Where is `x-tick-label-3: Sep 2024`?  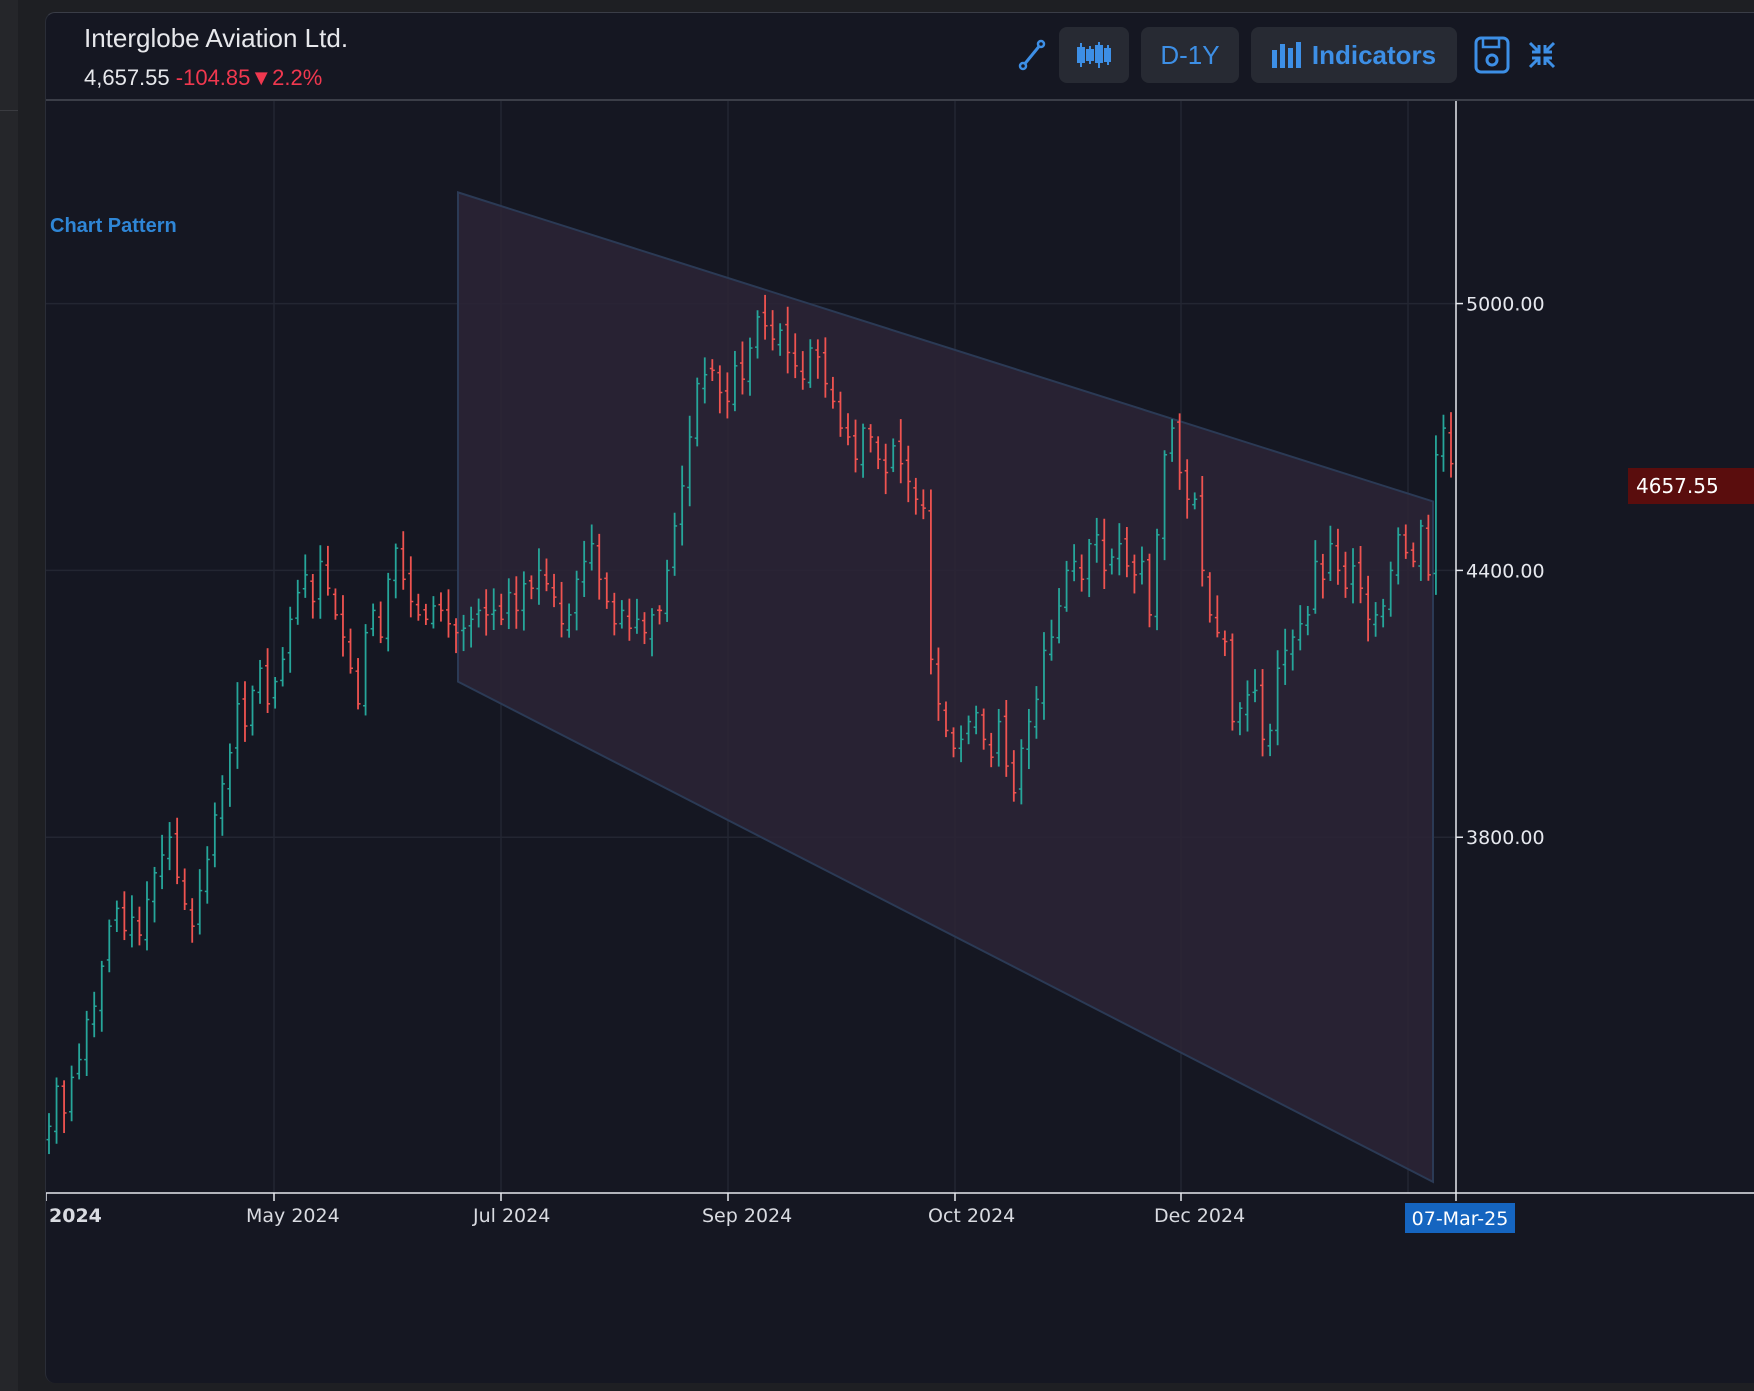 x-tick-label-3: Sep 2024 is located at coordinates (747, 1216).